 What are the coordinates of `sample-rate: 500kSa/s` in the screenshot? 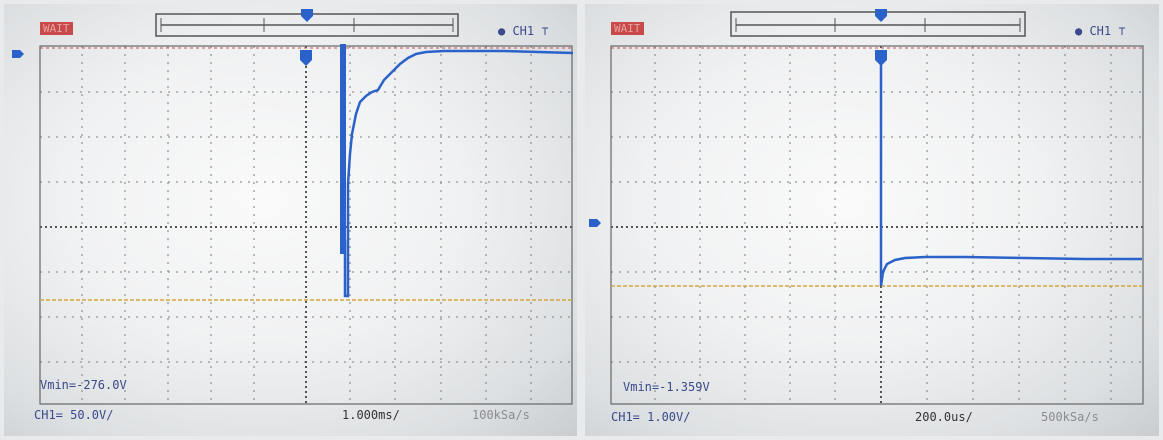 It's located at (1070, 417).